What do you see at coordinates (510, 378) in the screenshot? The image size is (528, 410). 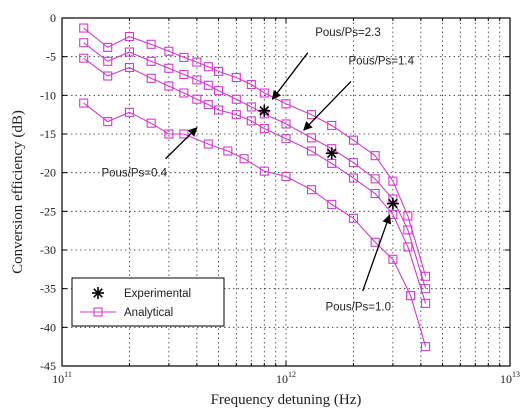 I see `x-tick-label: 1013` at bounding box center [510, 378].